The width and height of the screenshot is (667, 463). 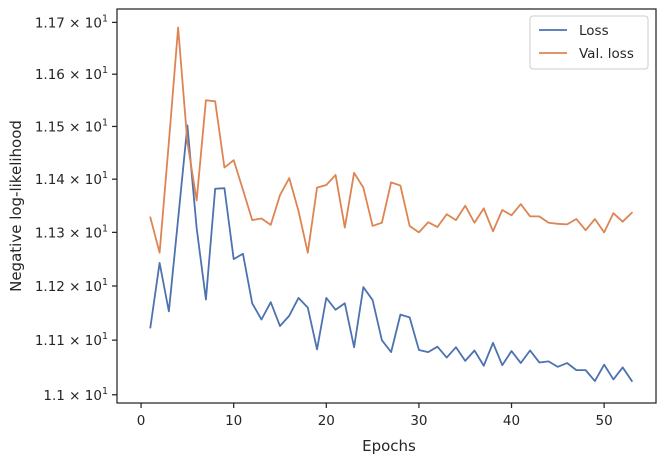 What do you see at coordinates (375, 416) in the screenshot?
I see `x-axis-ticks: 0 10 20 30 40 50` at bounding box center [375, 416].